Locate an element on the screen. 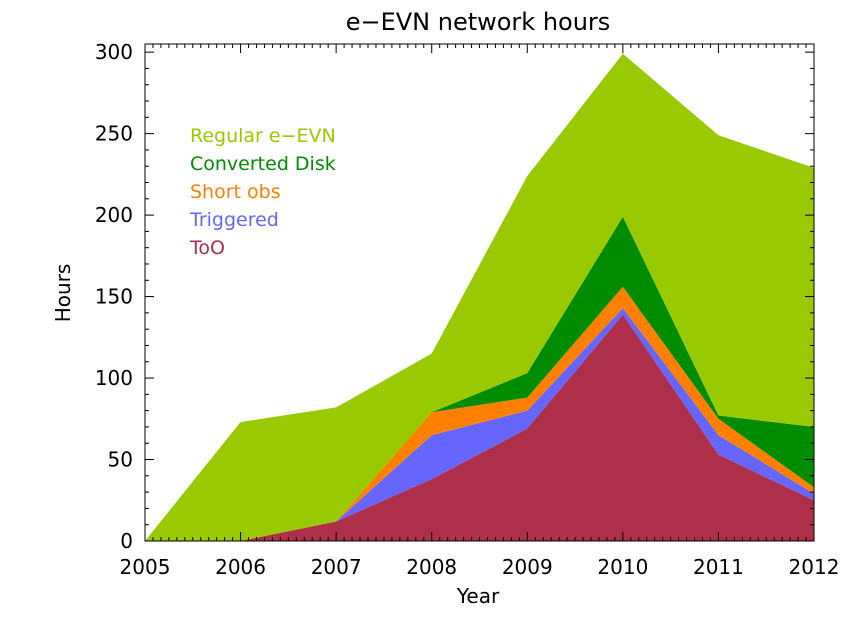 The width and height of the screenshot is (858, 630). y-tick-label: 0 is located at coordinates (126, 541).